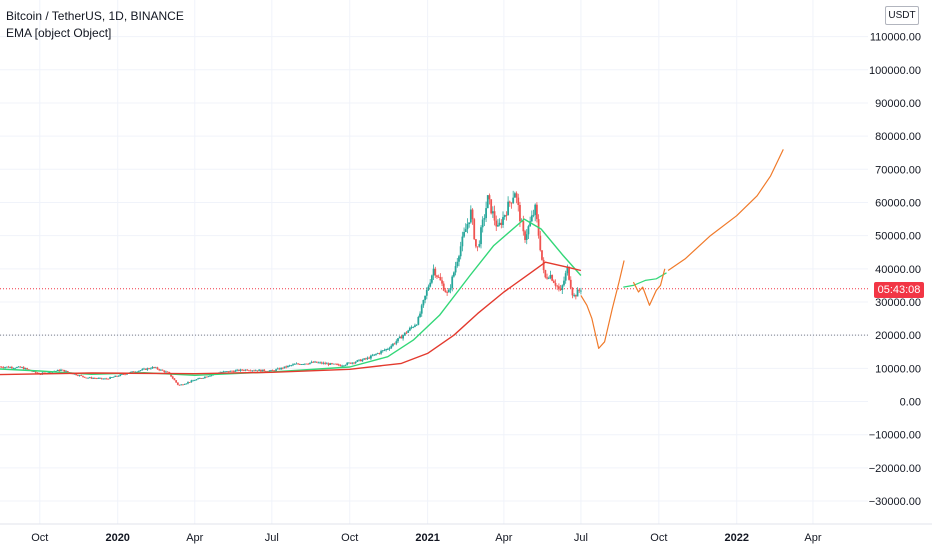 The image size is (932, 550). I want to click on x-tick-label: 2022, so click(736, 538).